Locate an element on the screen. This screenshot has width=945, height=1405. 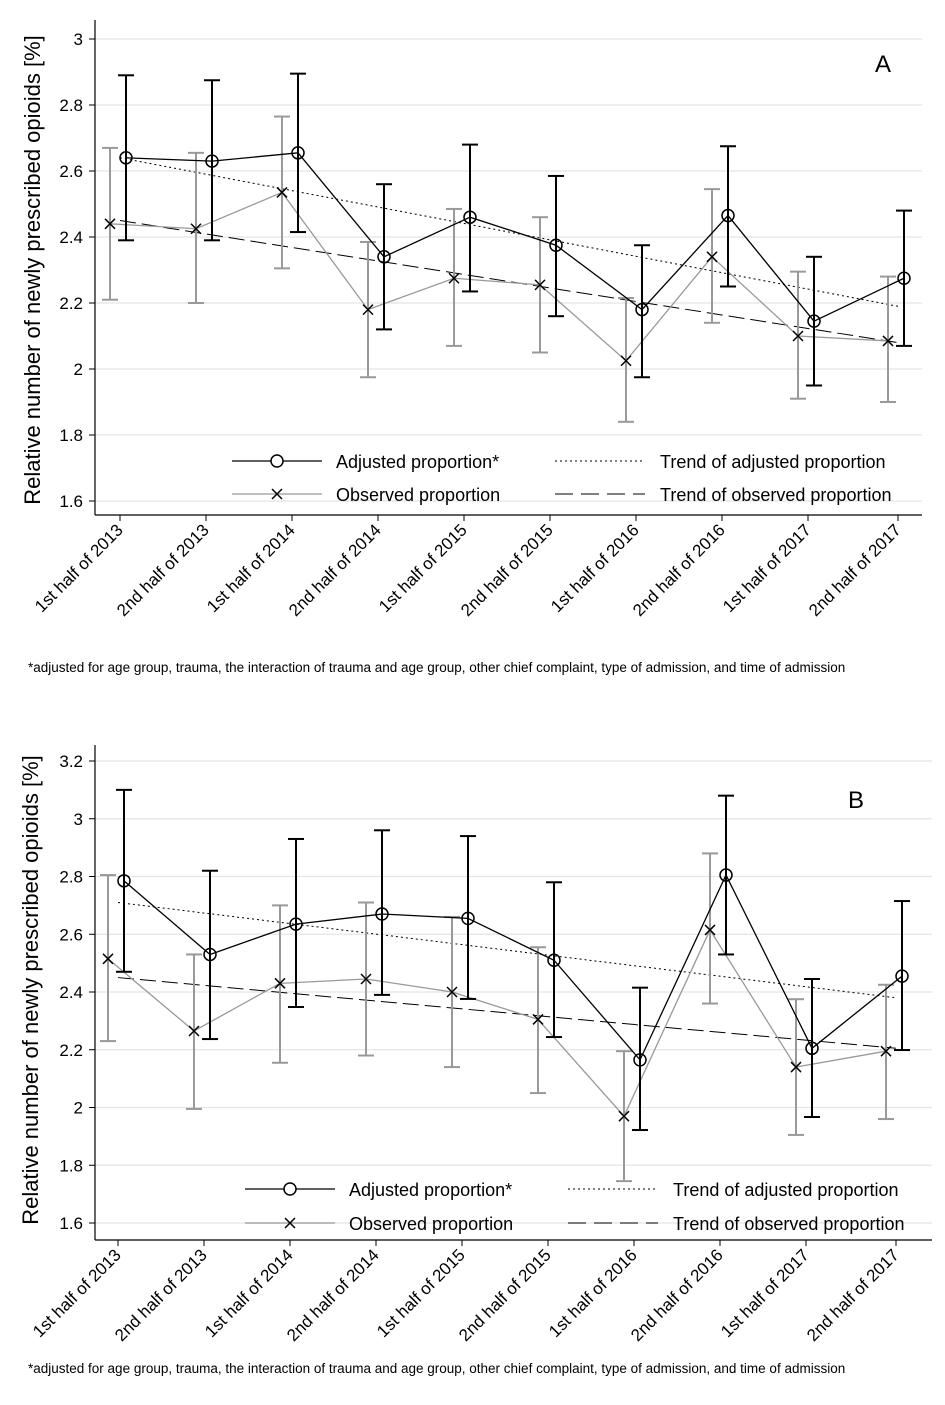
trend-observed-line is located at coordinates (507, 1013).